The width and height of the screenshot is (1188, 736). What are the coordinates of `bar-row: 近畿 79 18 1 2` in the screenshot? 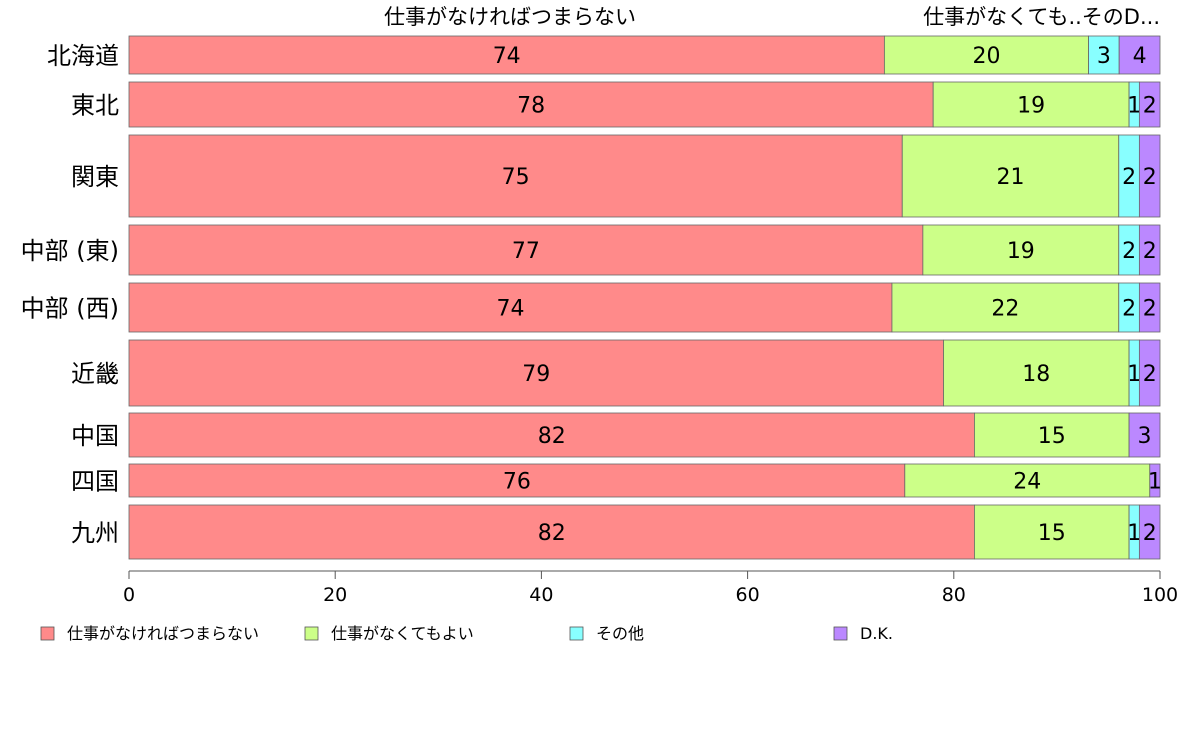 It's located at (616, 373).